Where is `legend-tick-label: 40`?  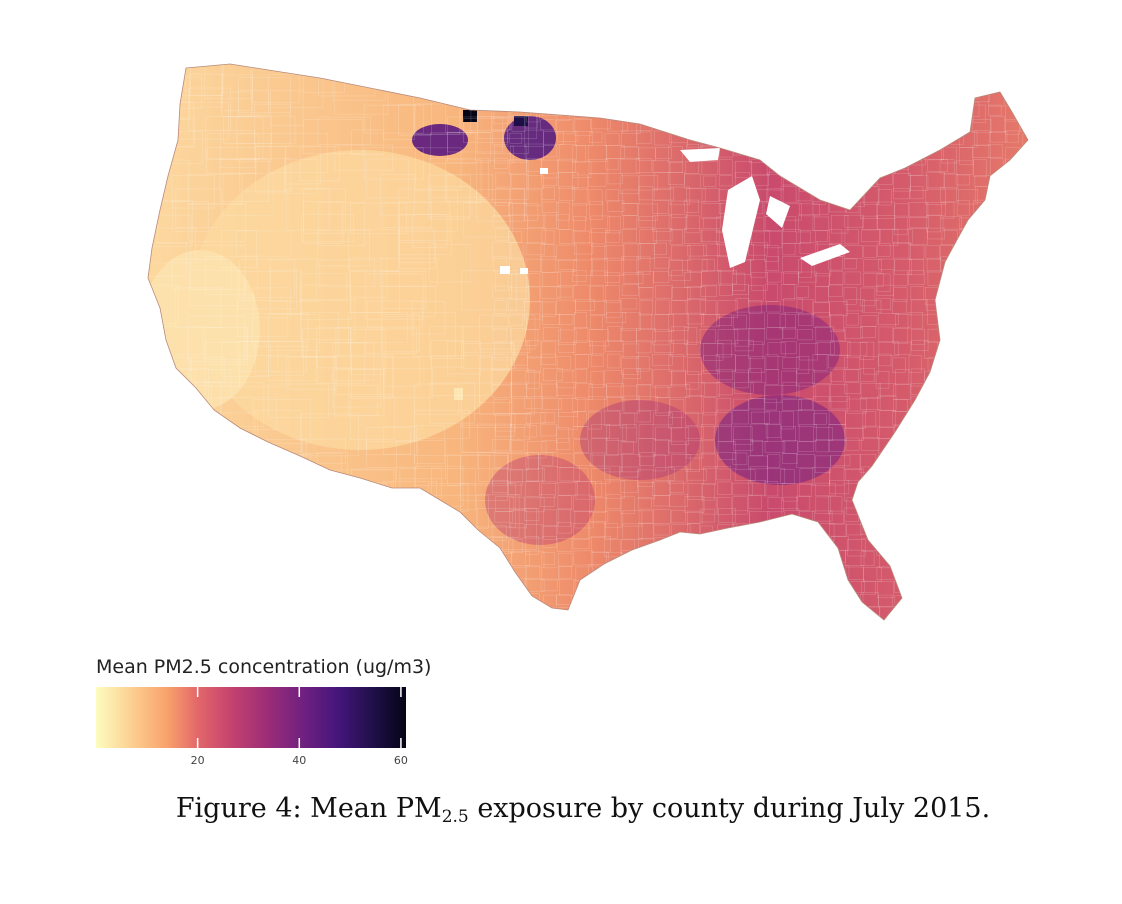 legend-tick-label: 40 is located at coordinates (299, 760).